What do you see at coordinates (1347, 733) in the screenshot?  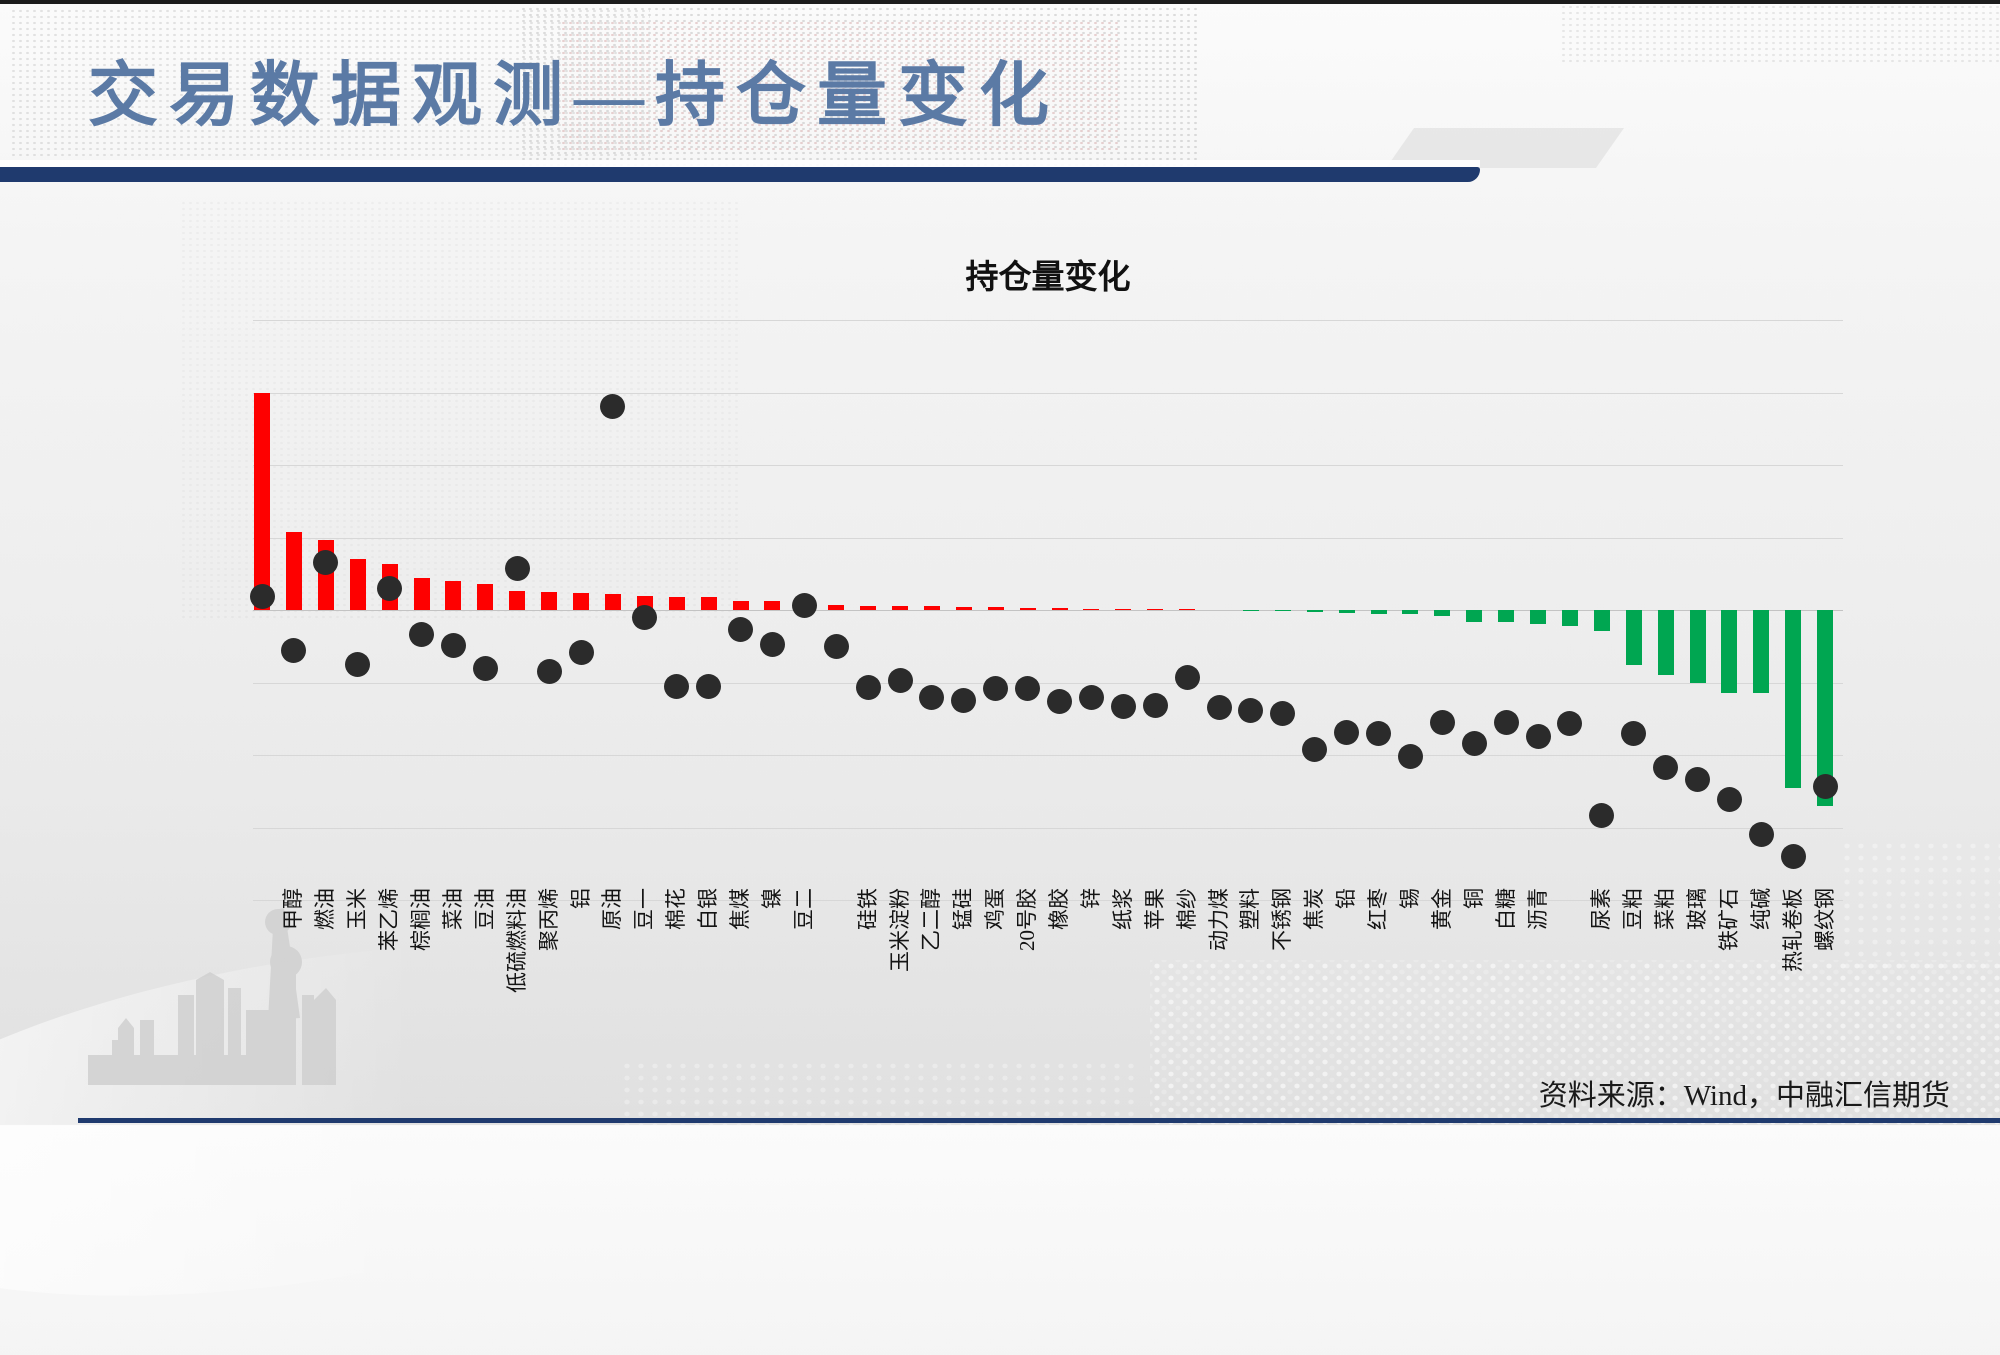 I see `scatter-dot-铅` at bounding box center [1347, 733].